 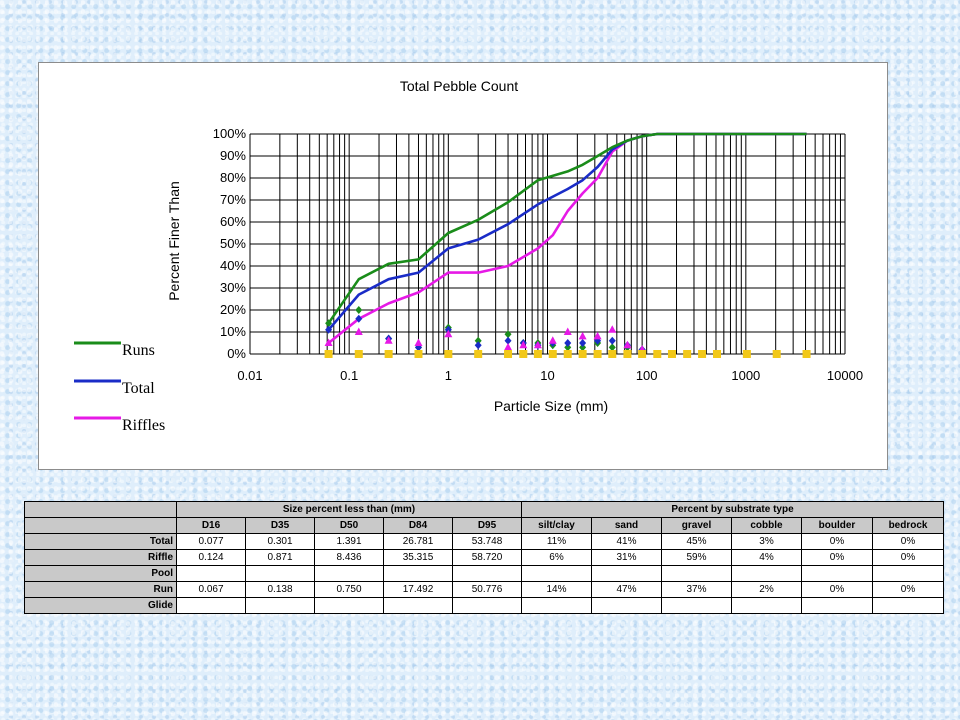 I want to click on x-tick-label: 1000, so click(x=745, y=375).